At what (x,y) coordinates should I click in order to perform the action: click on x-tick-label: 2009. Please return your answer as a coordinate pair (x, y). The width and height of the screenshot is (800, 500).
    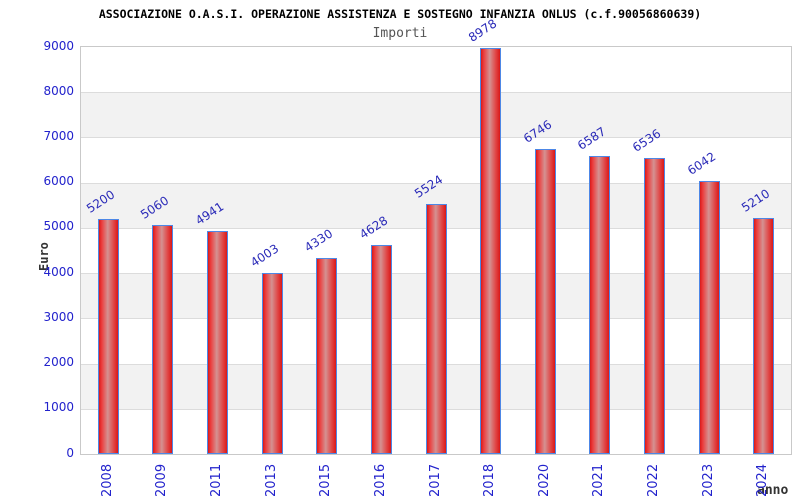
    Looking at the image, I should click on (162, 480).